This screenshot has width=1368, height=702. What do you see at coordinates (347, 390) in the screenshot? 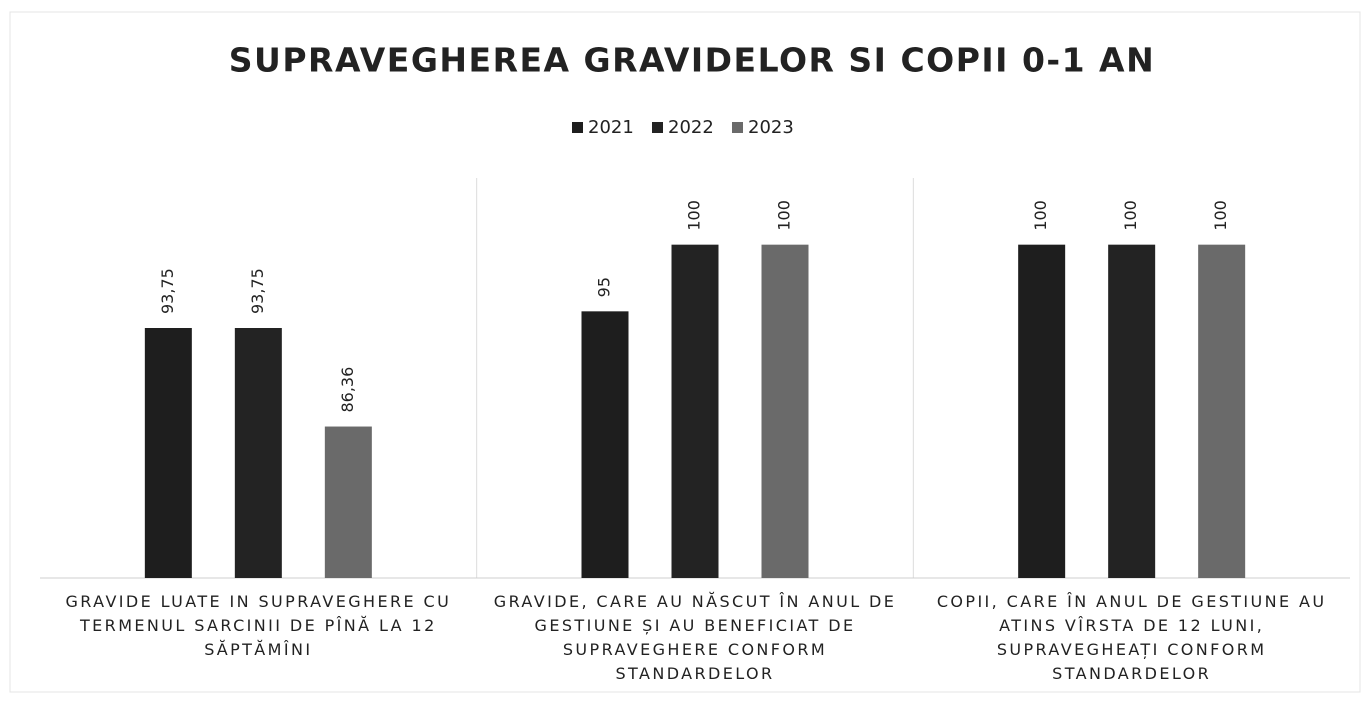
I see `value-label: 86,36` at bounding box center [347, 390].